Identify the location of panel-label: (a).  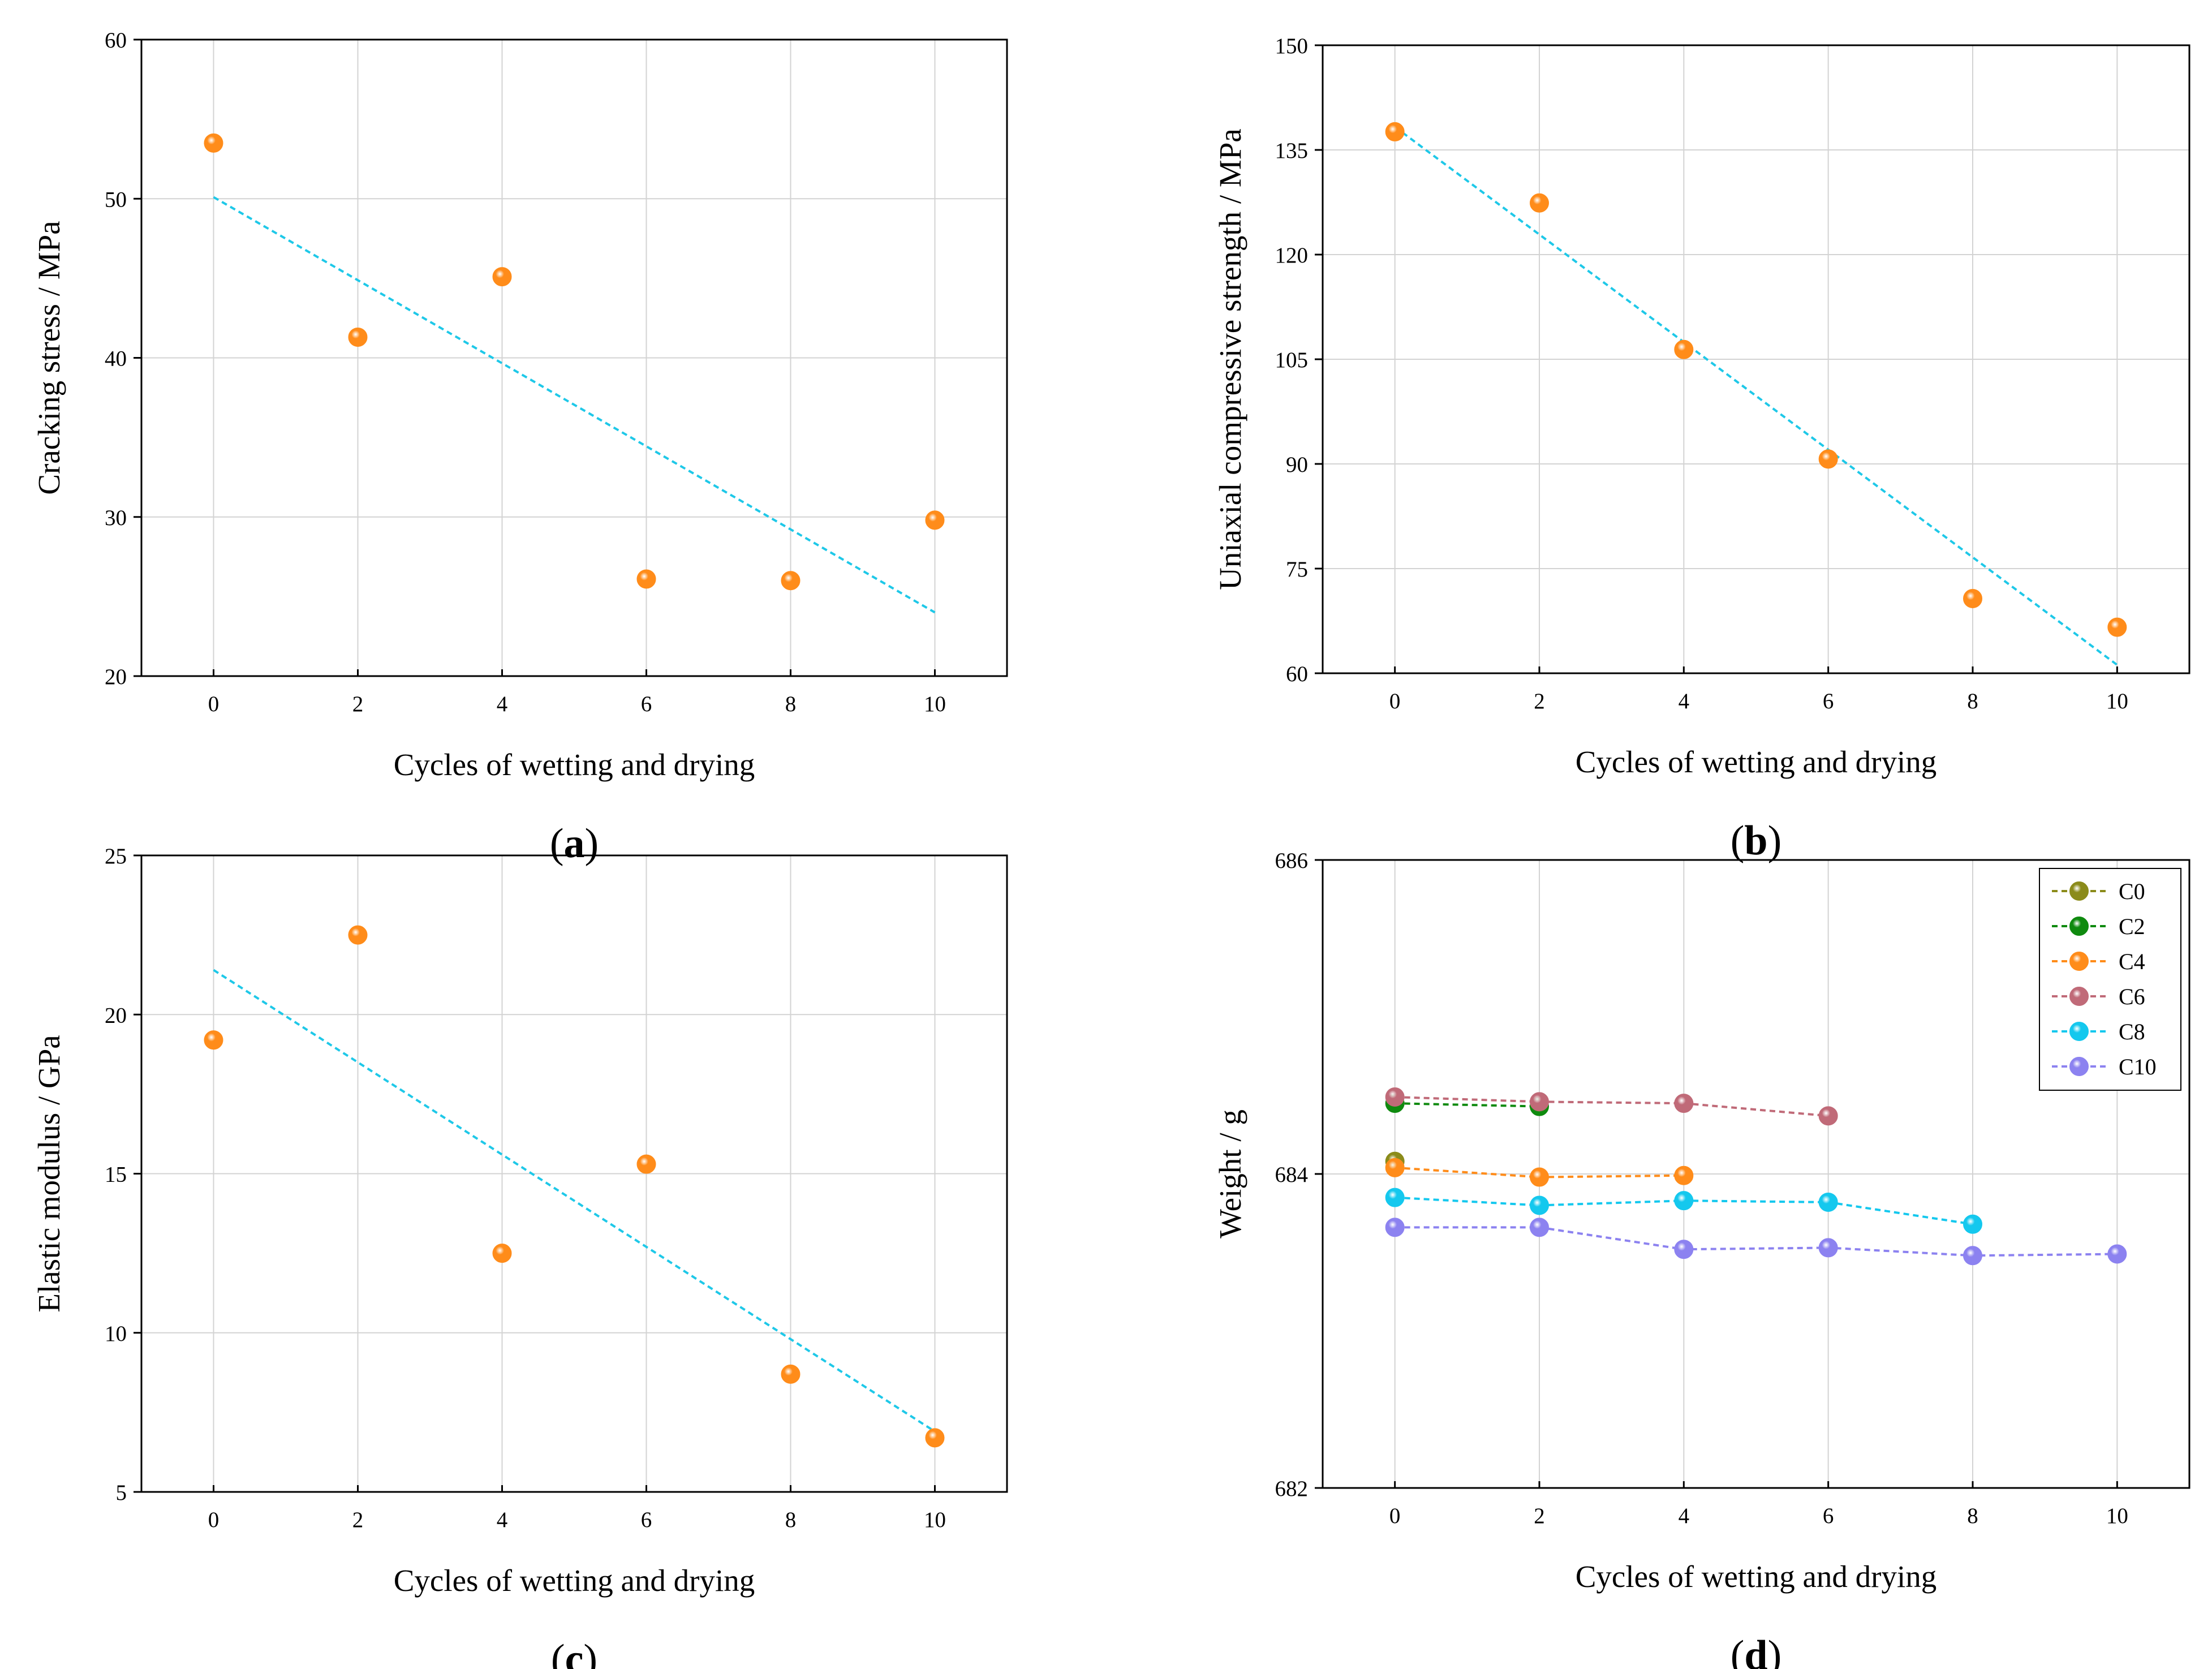
(574, 843).